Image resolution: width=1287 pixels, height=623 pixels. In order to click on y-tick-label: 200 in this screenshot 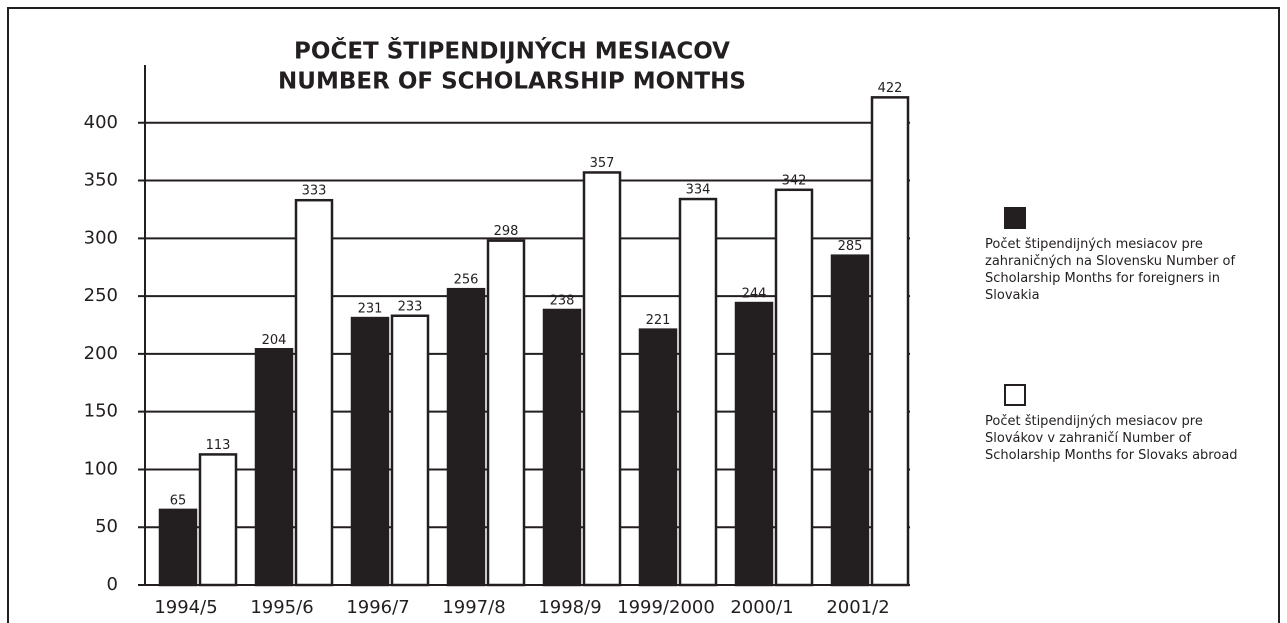, I will do `click(101, 353)`.